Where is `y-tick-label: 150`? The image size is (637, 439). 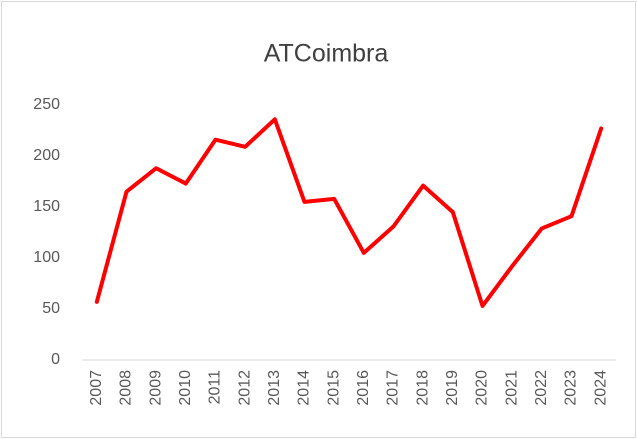 y-tick-label: 150 is located at coordinates (46, 206).